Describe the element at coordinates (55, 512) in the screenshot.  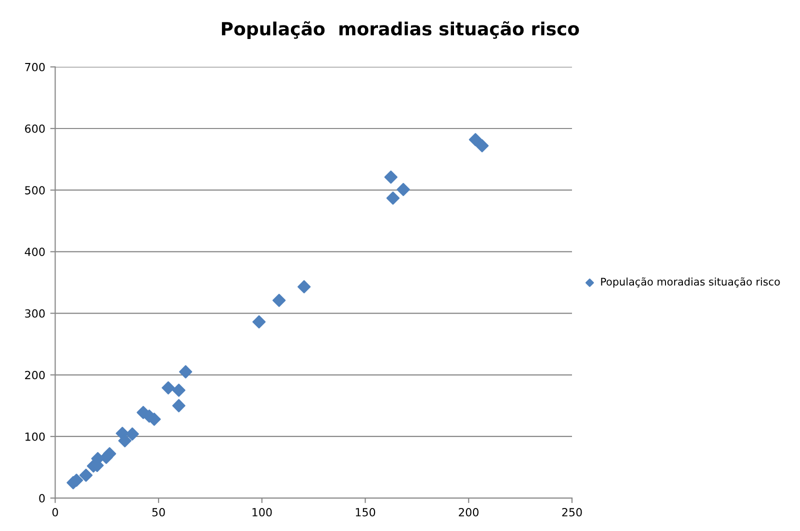
I see `x-tick-label: 0` at that location.